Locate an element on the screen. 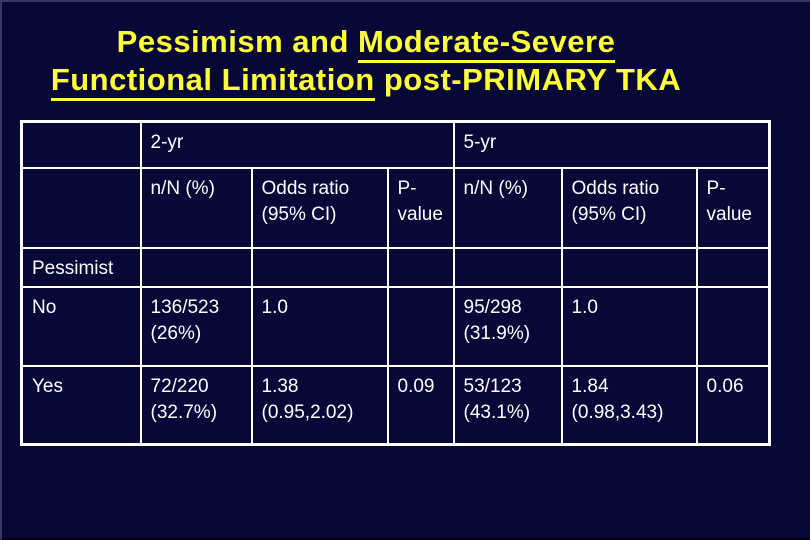  title-line2-underlined: Functional Limitation is located at coordinates (212, 81).